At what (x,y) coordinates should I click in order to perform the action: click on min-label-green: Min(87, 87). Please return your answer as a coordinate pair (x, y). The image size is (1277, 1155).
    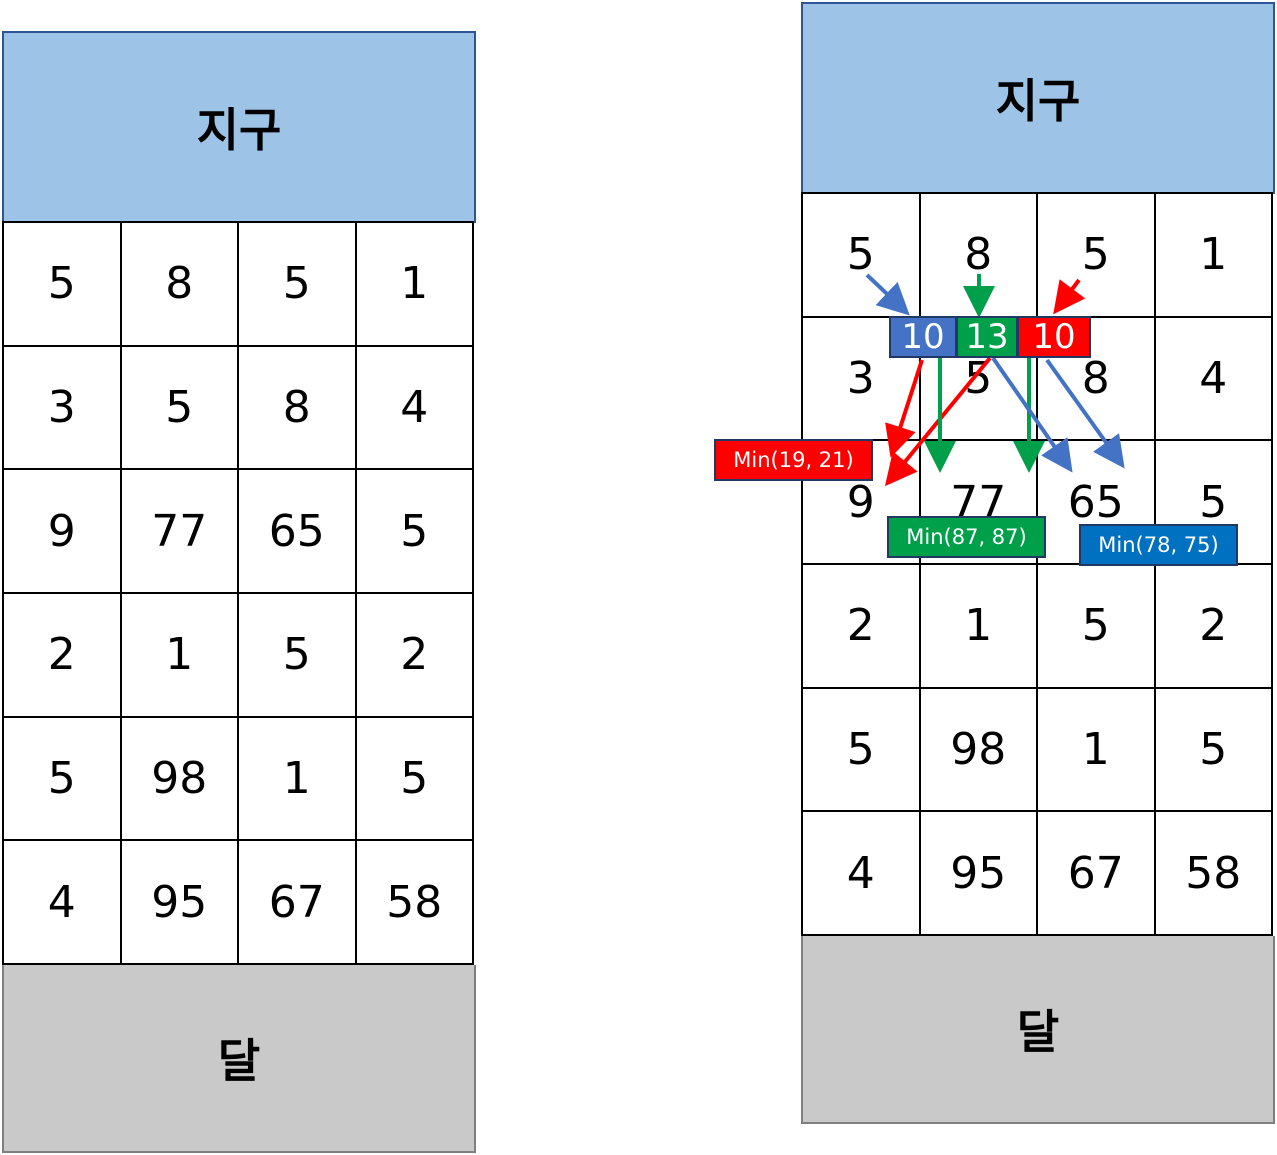
    Looking at the image, I should click on (966, 537).